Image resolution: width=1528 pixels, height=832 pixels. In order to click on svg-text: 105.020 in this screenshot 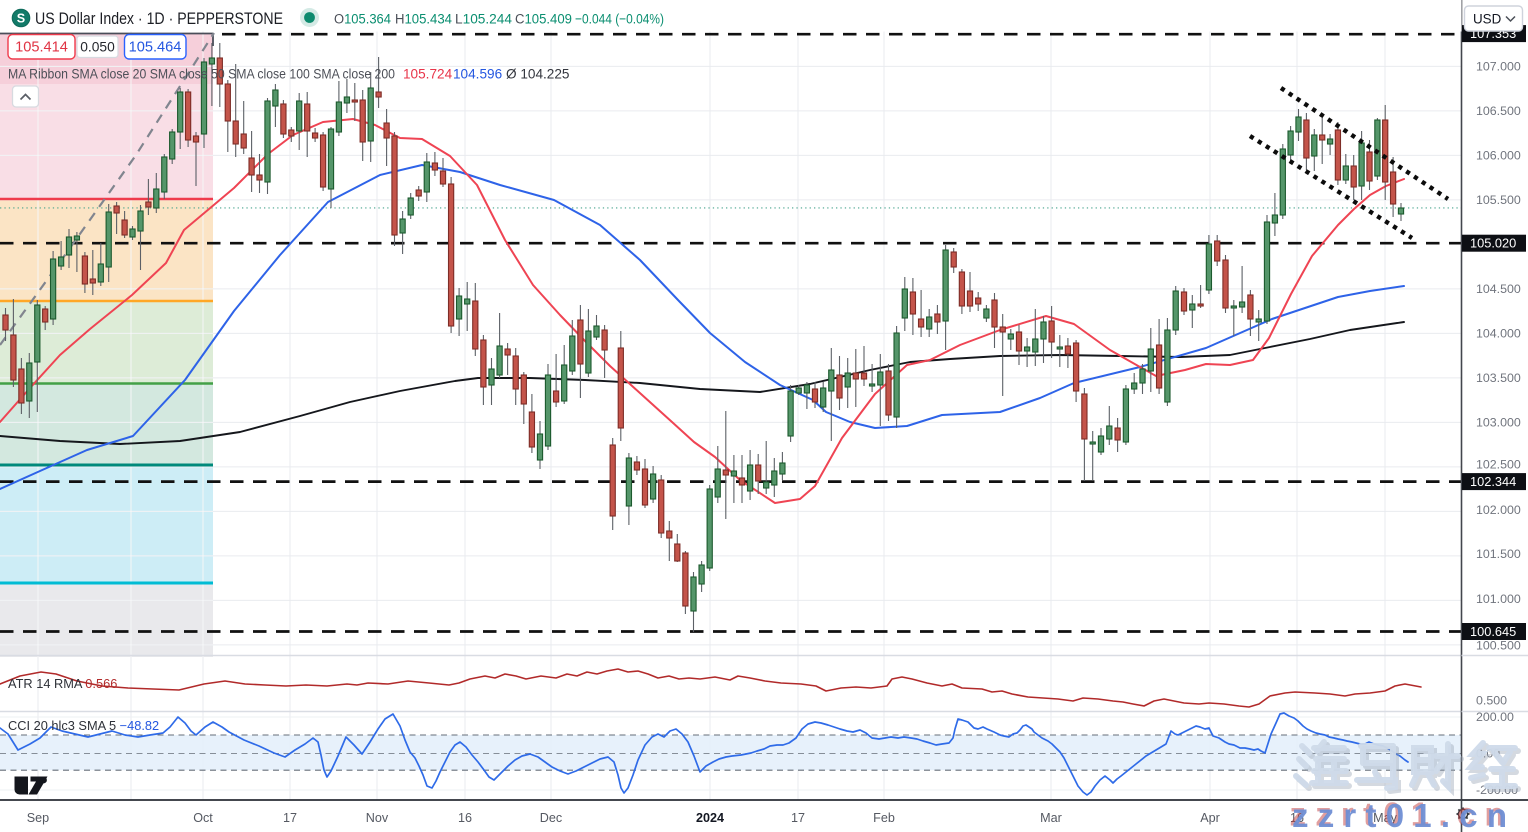, I will do `click(1493, 243)`.